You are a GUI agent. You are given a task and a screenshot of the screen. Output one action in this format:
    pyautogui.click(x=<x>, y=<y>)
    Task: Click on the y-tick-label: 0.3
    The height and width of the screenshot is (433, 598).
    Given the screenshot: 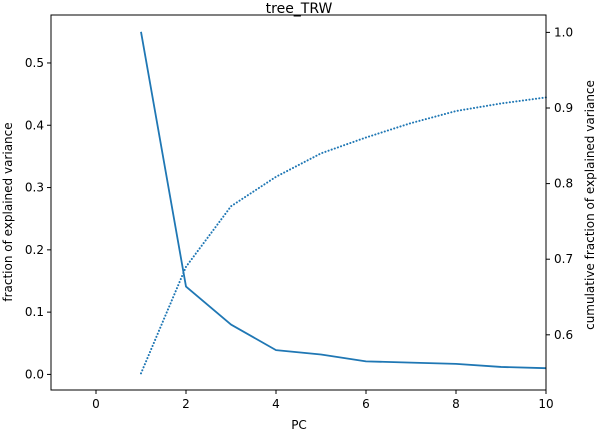 What is the action you would take?
    pyautogui.click(x=34, y=188)
    